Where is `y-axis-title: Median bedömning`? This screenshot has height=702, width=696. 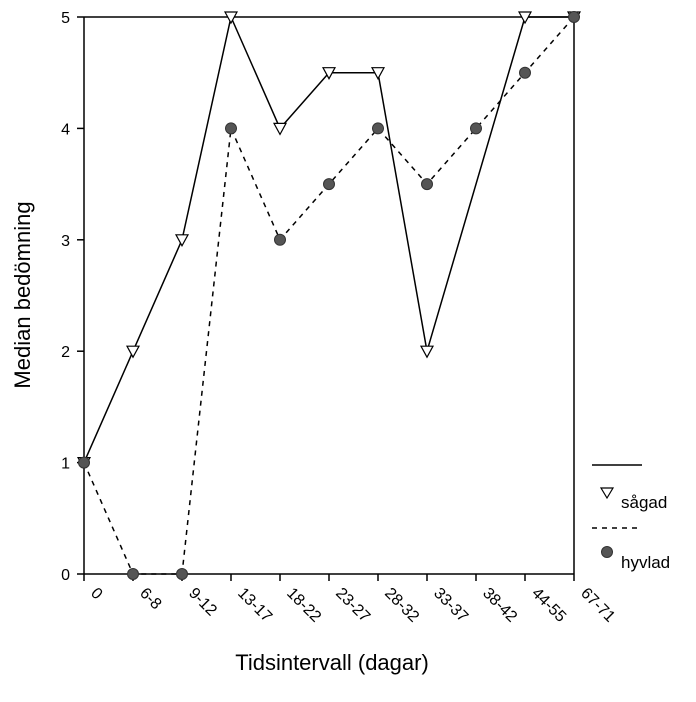
y-axis-title: Median bedömning is located at coordinates (22, 294).